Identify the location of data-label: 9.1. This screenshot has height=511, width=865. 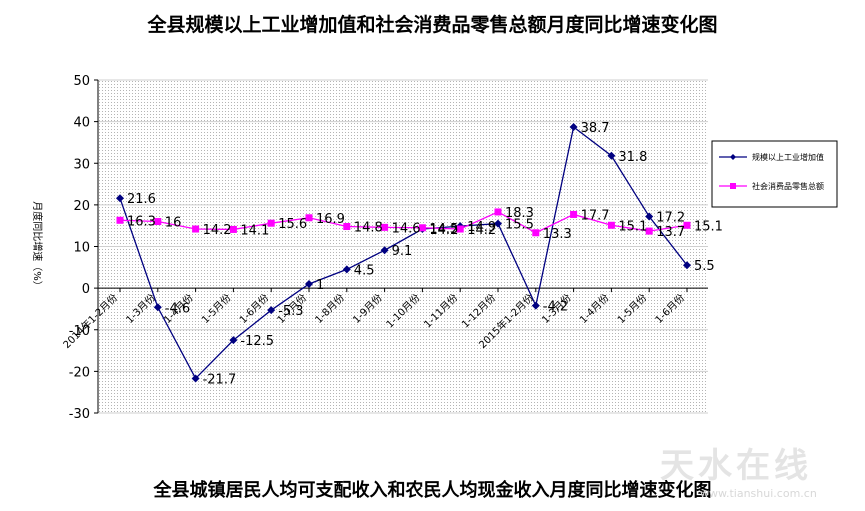
(402, 251).